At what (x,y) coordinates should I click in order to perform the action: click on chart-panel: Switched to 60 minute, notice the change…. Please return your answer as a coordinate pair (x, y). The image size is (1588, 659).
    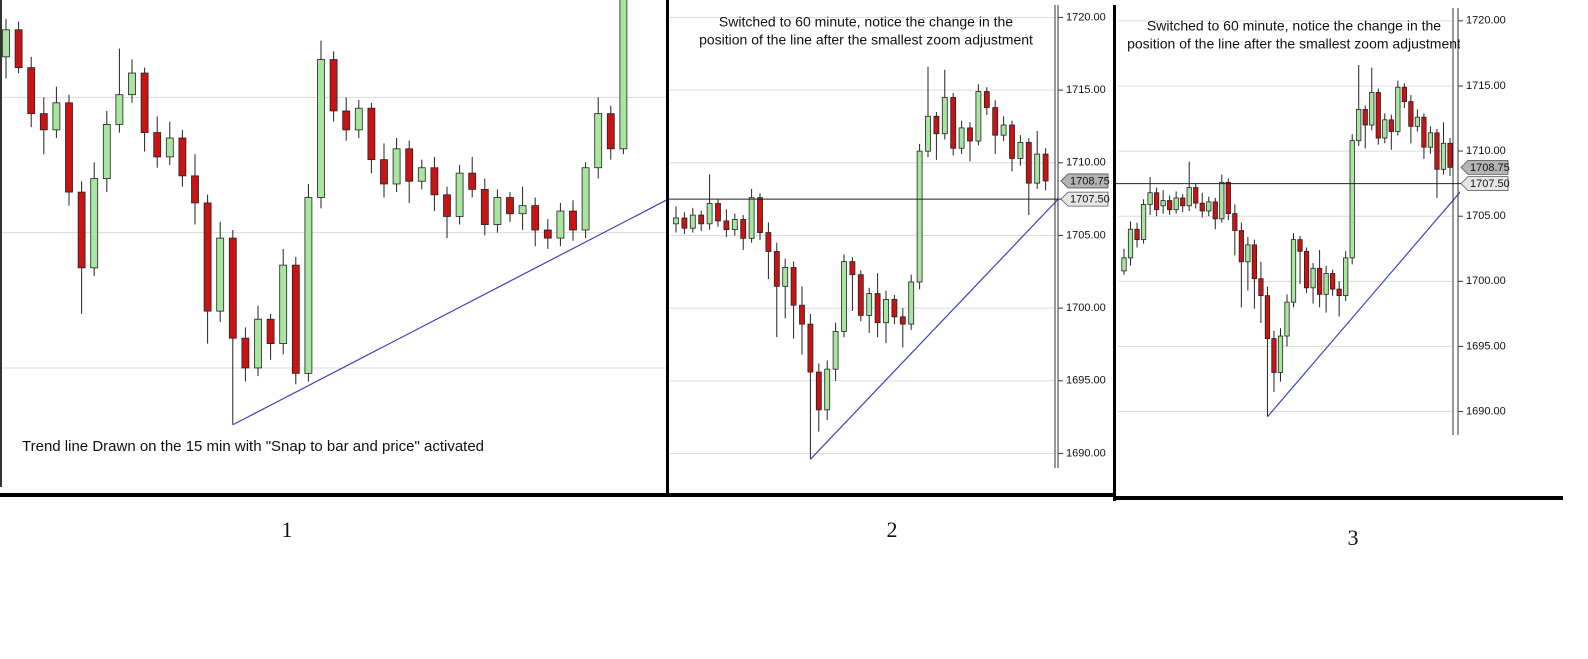
    Looking at the image, I should click on (1289, 218).